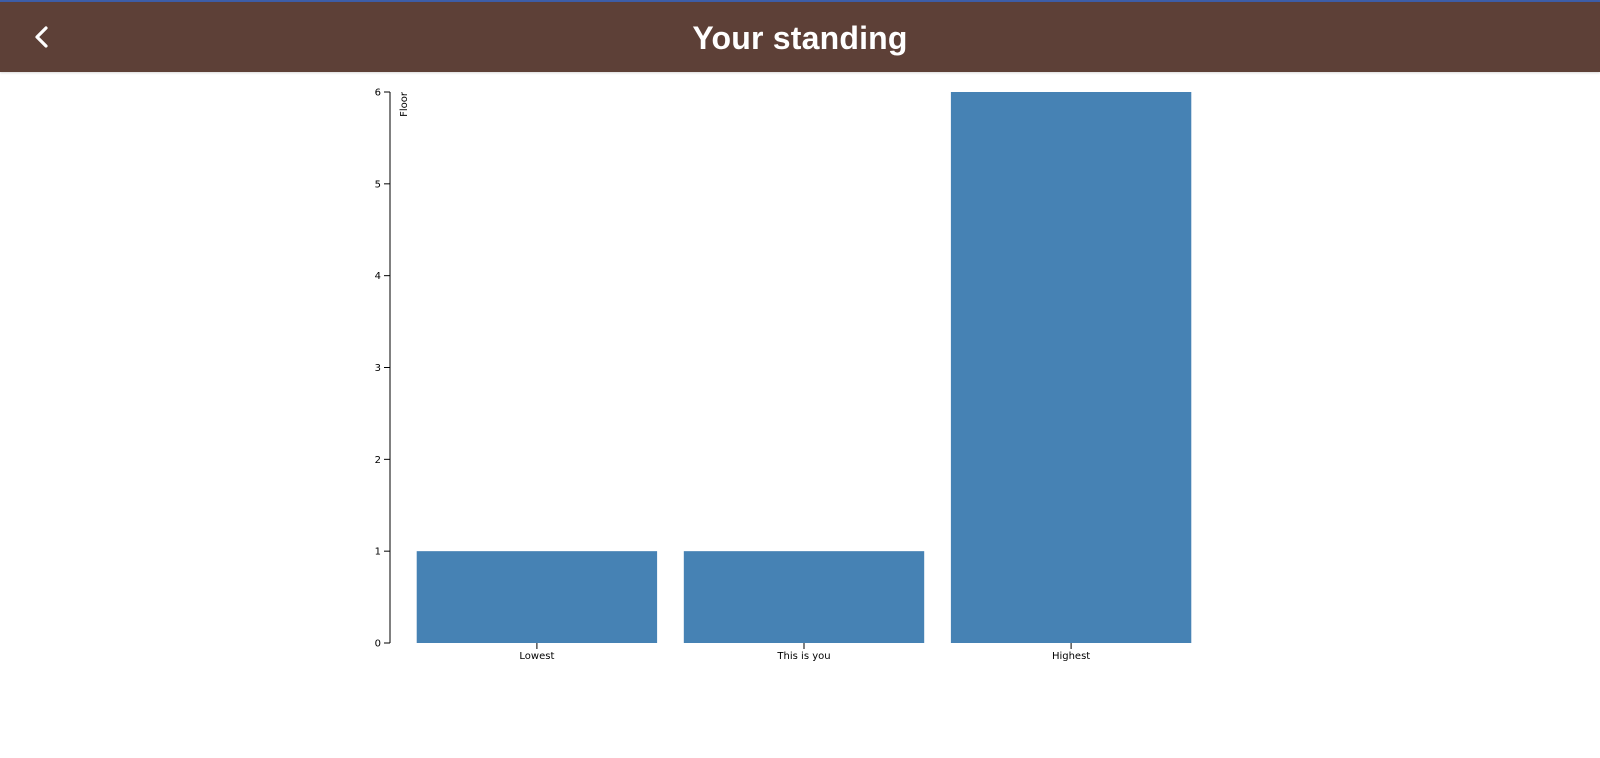 This screenshot has height=758, width=1600. What do you see at coordinates (536, 656) in the screenshot?
I see `x-tick-label: Lowest` at bounding box center [536, 656].